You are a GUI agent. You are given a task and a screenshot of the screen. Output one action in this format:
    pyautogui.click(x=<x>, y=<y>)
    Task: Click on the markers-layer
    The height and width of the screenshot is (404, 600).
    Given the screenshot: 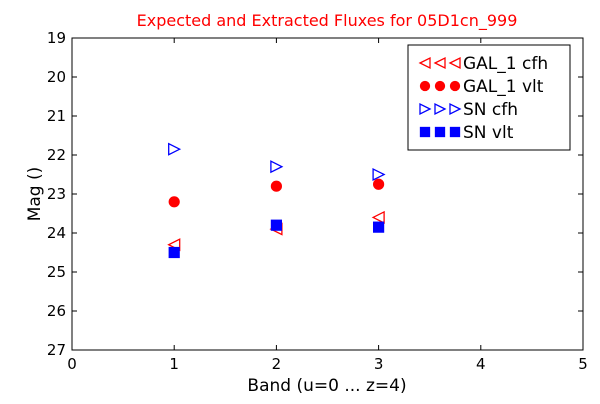 What is the action you would take?
    pyautogui.click(x=276, y=200)
    